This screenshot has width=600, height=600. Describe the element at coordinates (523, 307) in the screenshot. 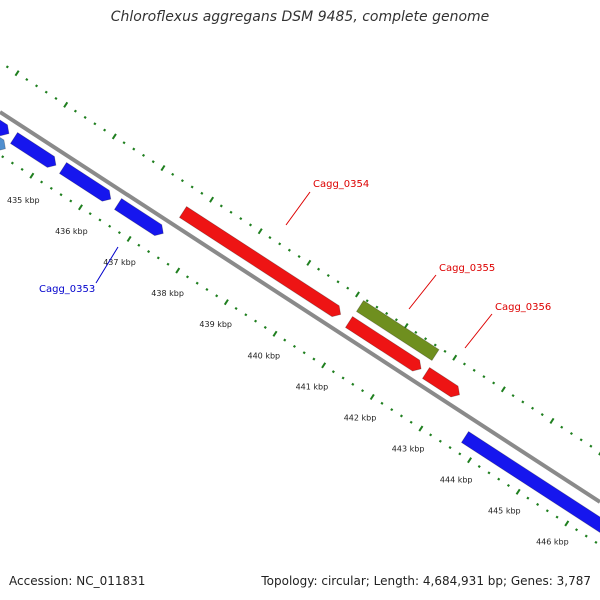

I see `gene-label: Cagg_0356` at that location.